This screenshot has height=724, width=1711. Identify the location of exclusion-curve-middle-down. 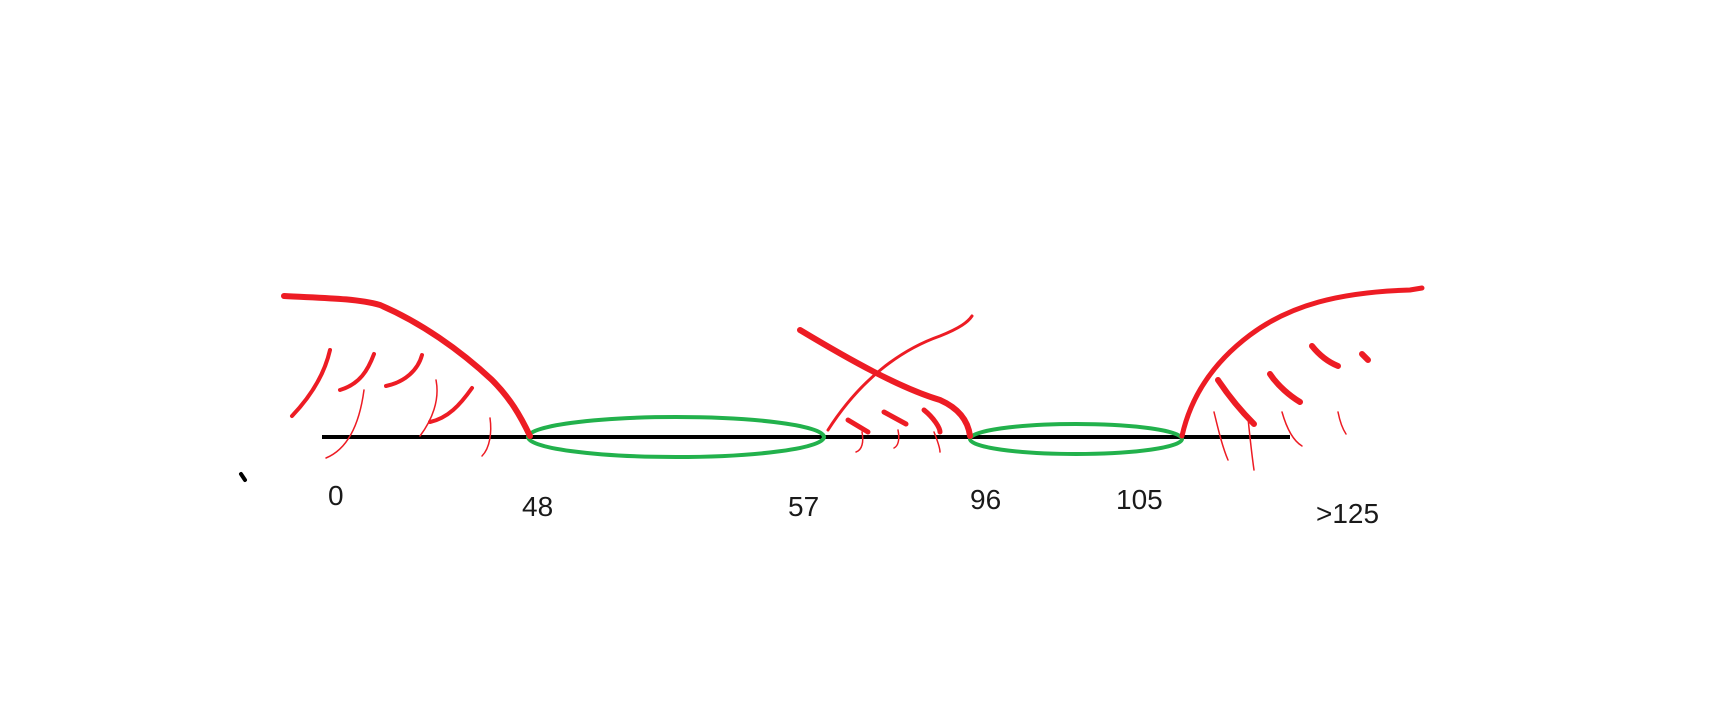
(885, 383).